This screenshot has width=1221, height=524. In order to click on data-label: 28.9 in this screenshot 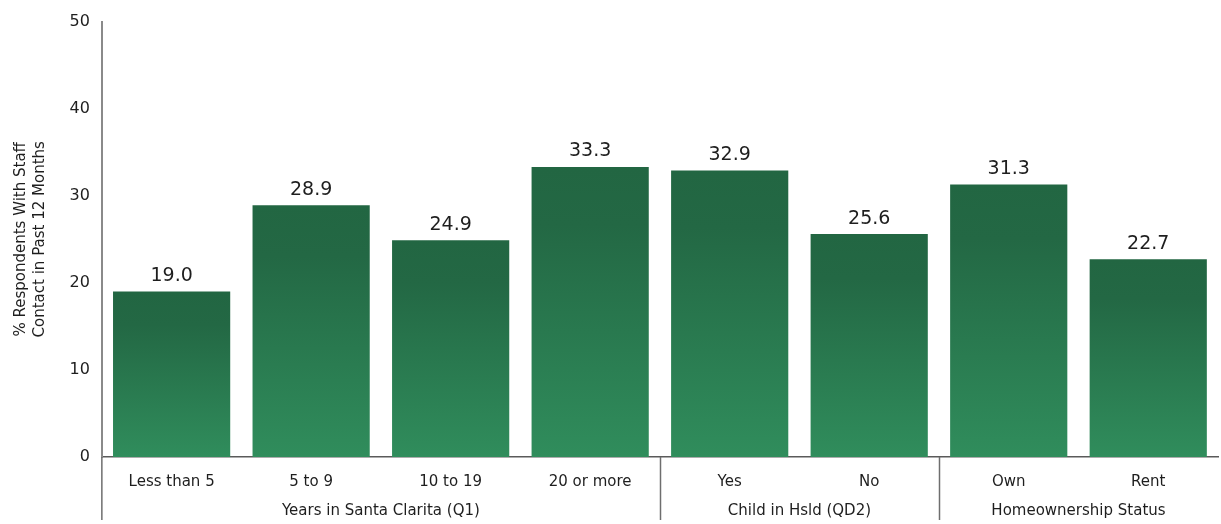, I will do `click(311, 187)`.